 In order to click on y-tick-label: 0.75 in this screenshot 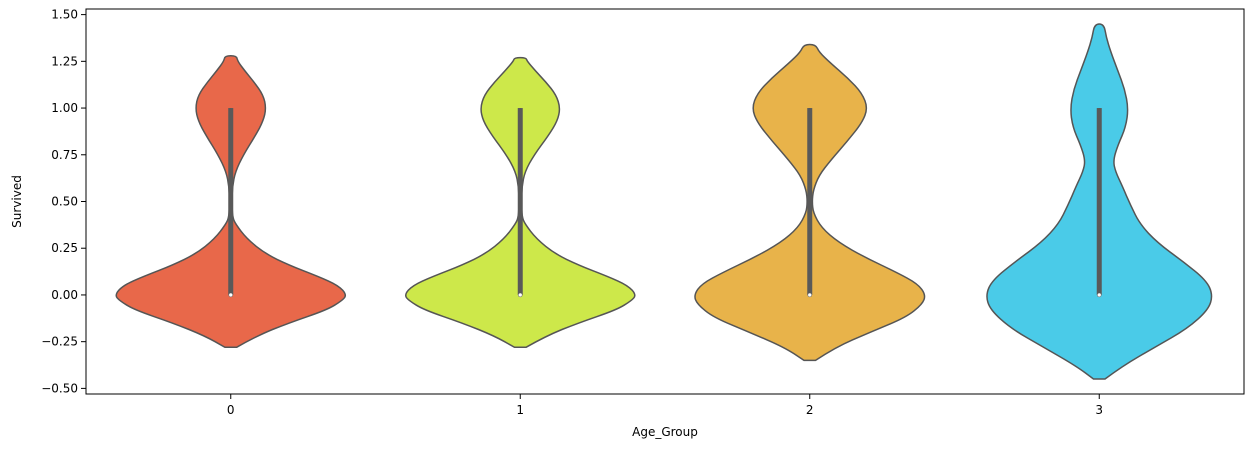, I will do `click(64, 155)`.